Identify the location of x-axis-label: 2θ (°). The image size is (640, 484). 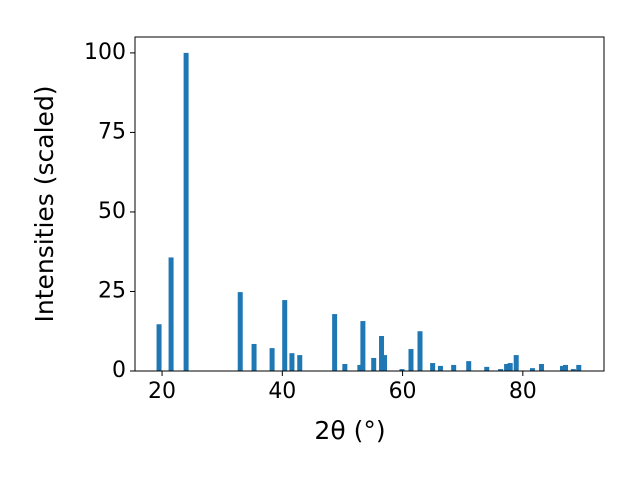
(349, 430).